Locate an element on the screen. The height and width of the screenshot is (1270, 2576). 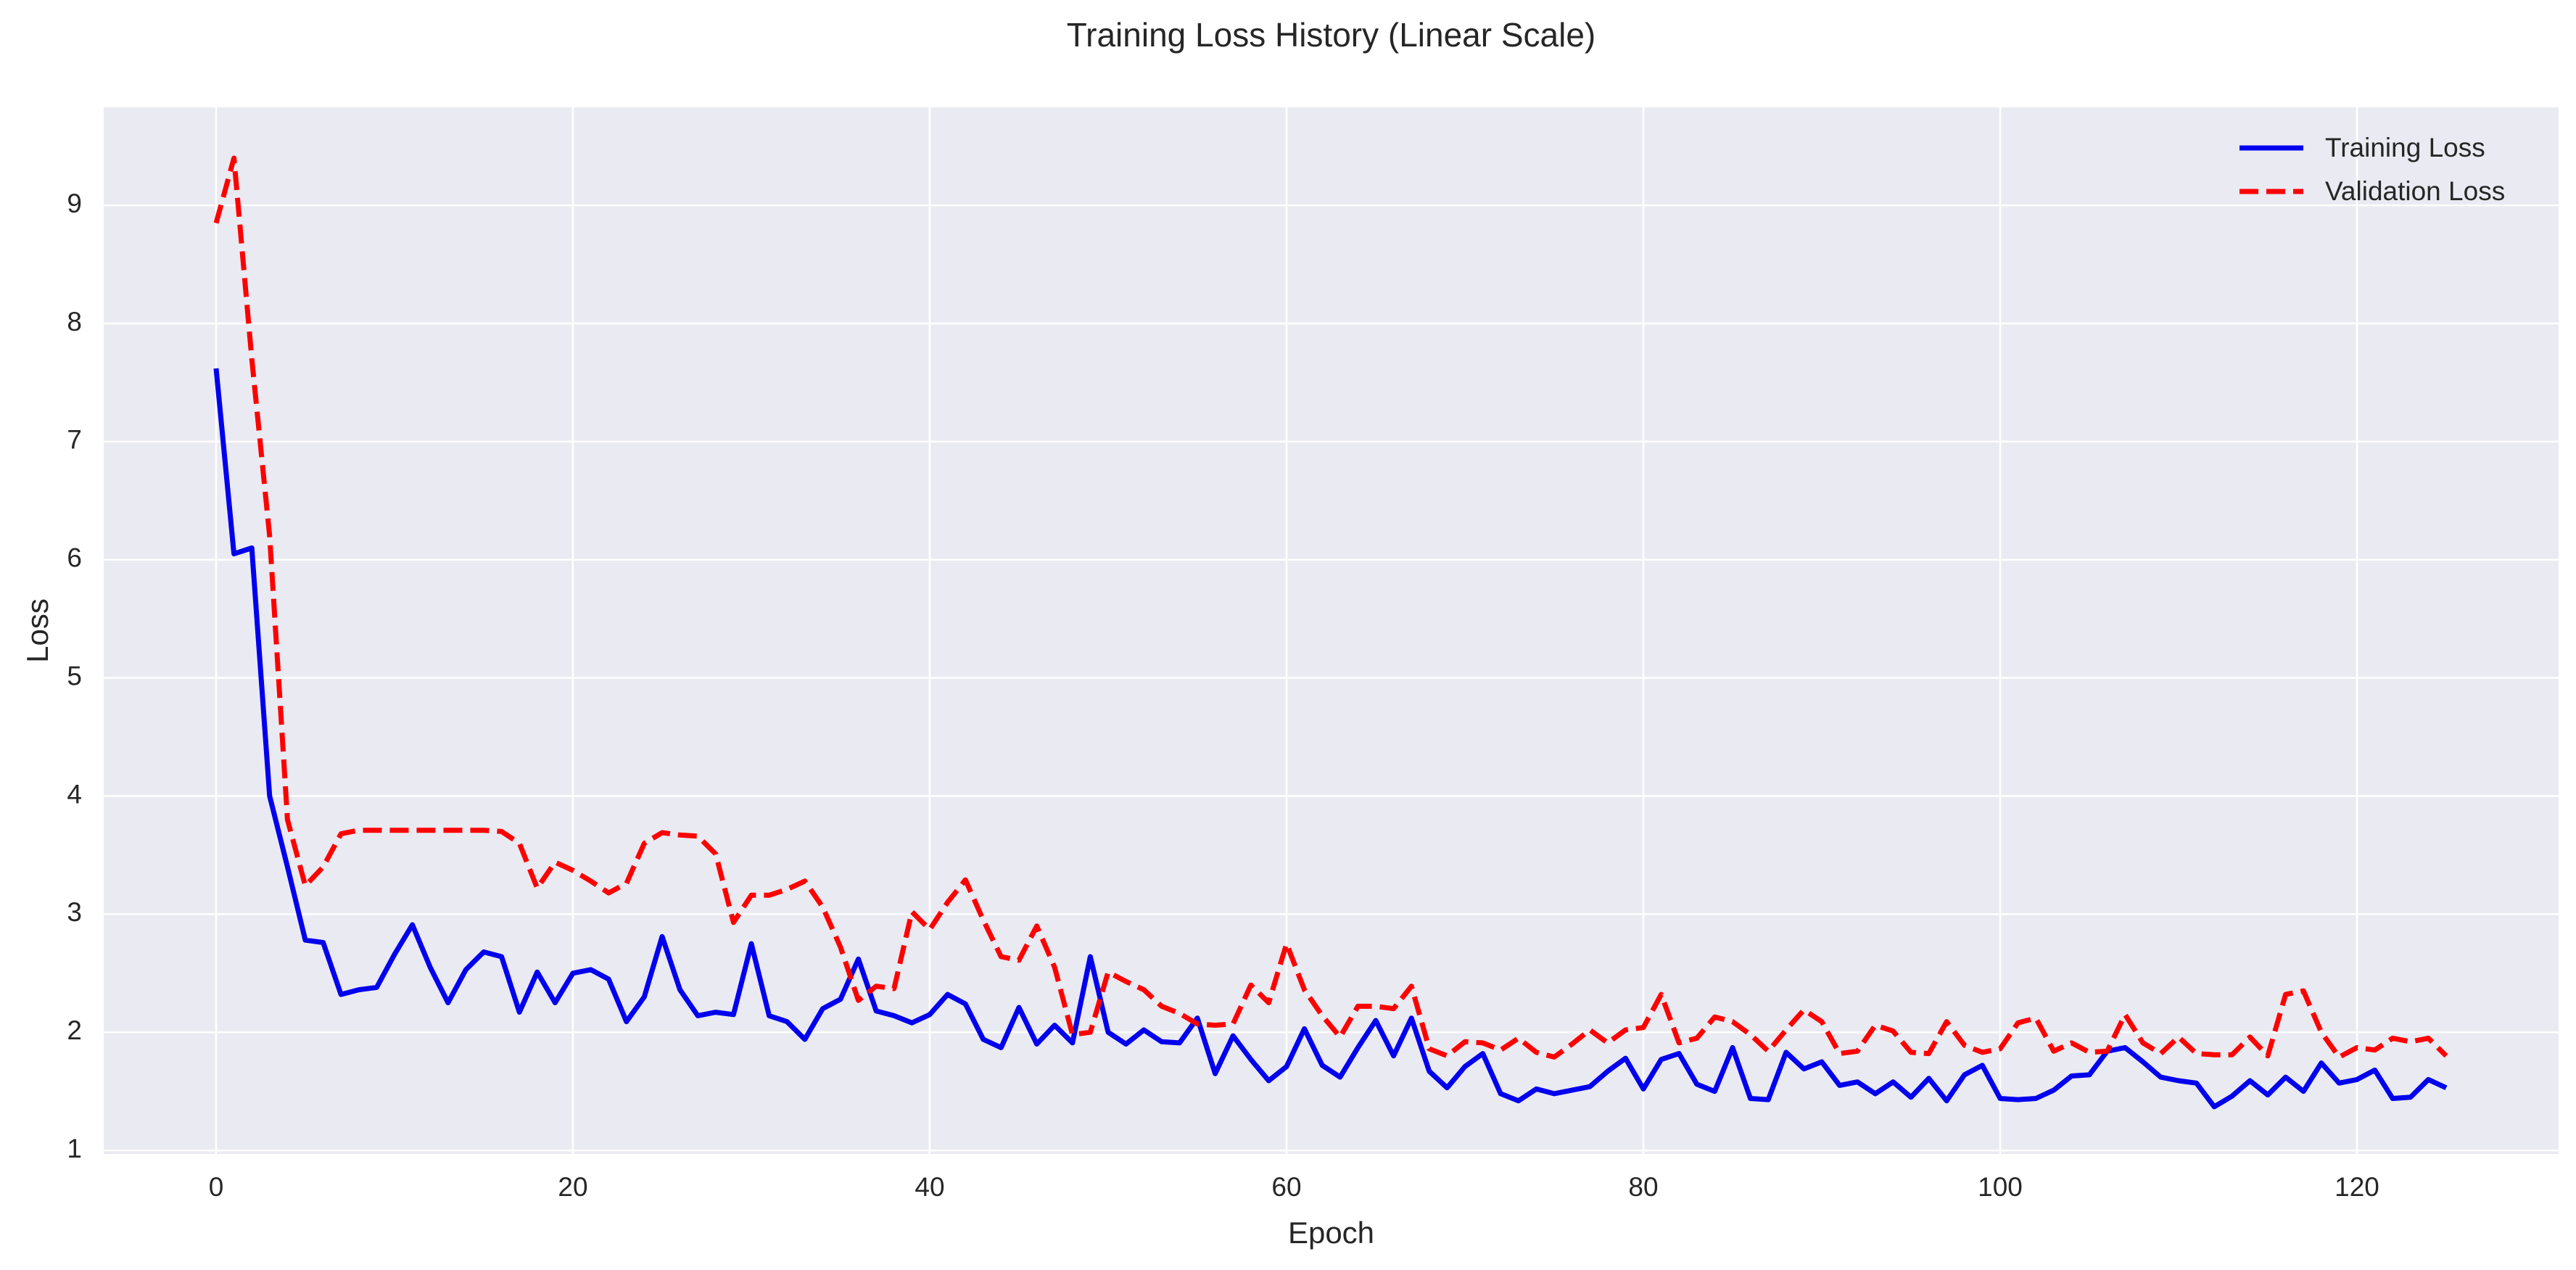
x-tick-label: 20 is located at coordinates (572, 1187).